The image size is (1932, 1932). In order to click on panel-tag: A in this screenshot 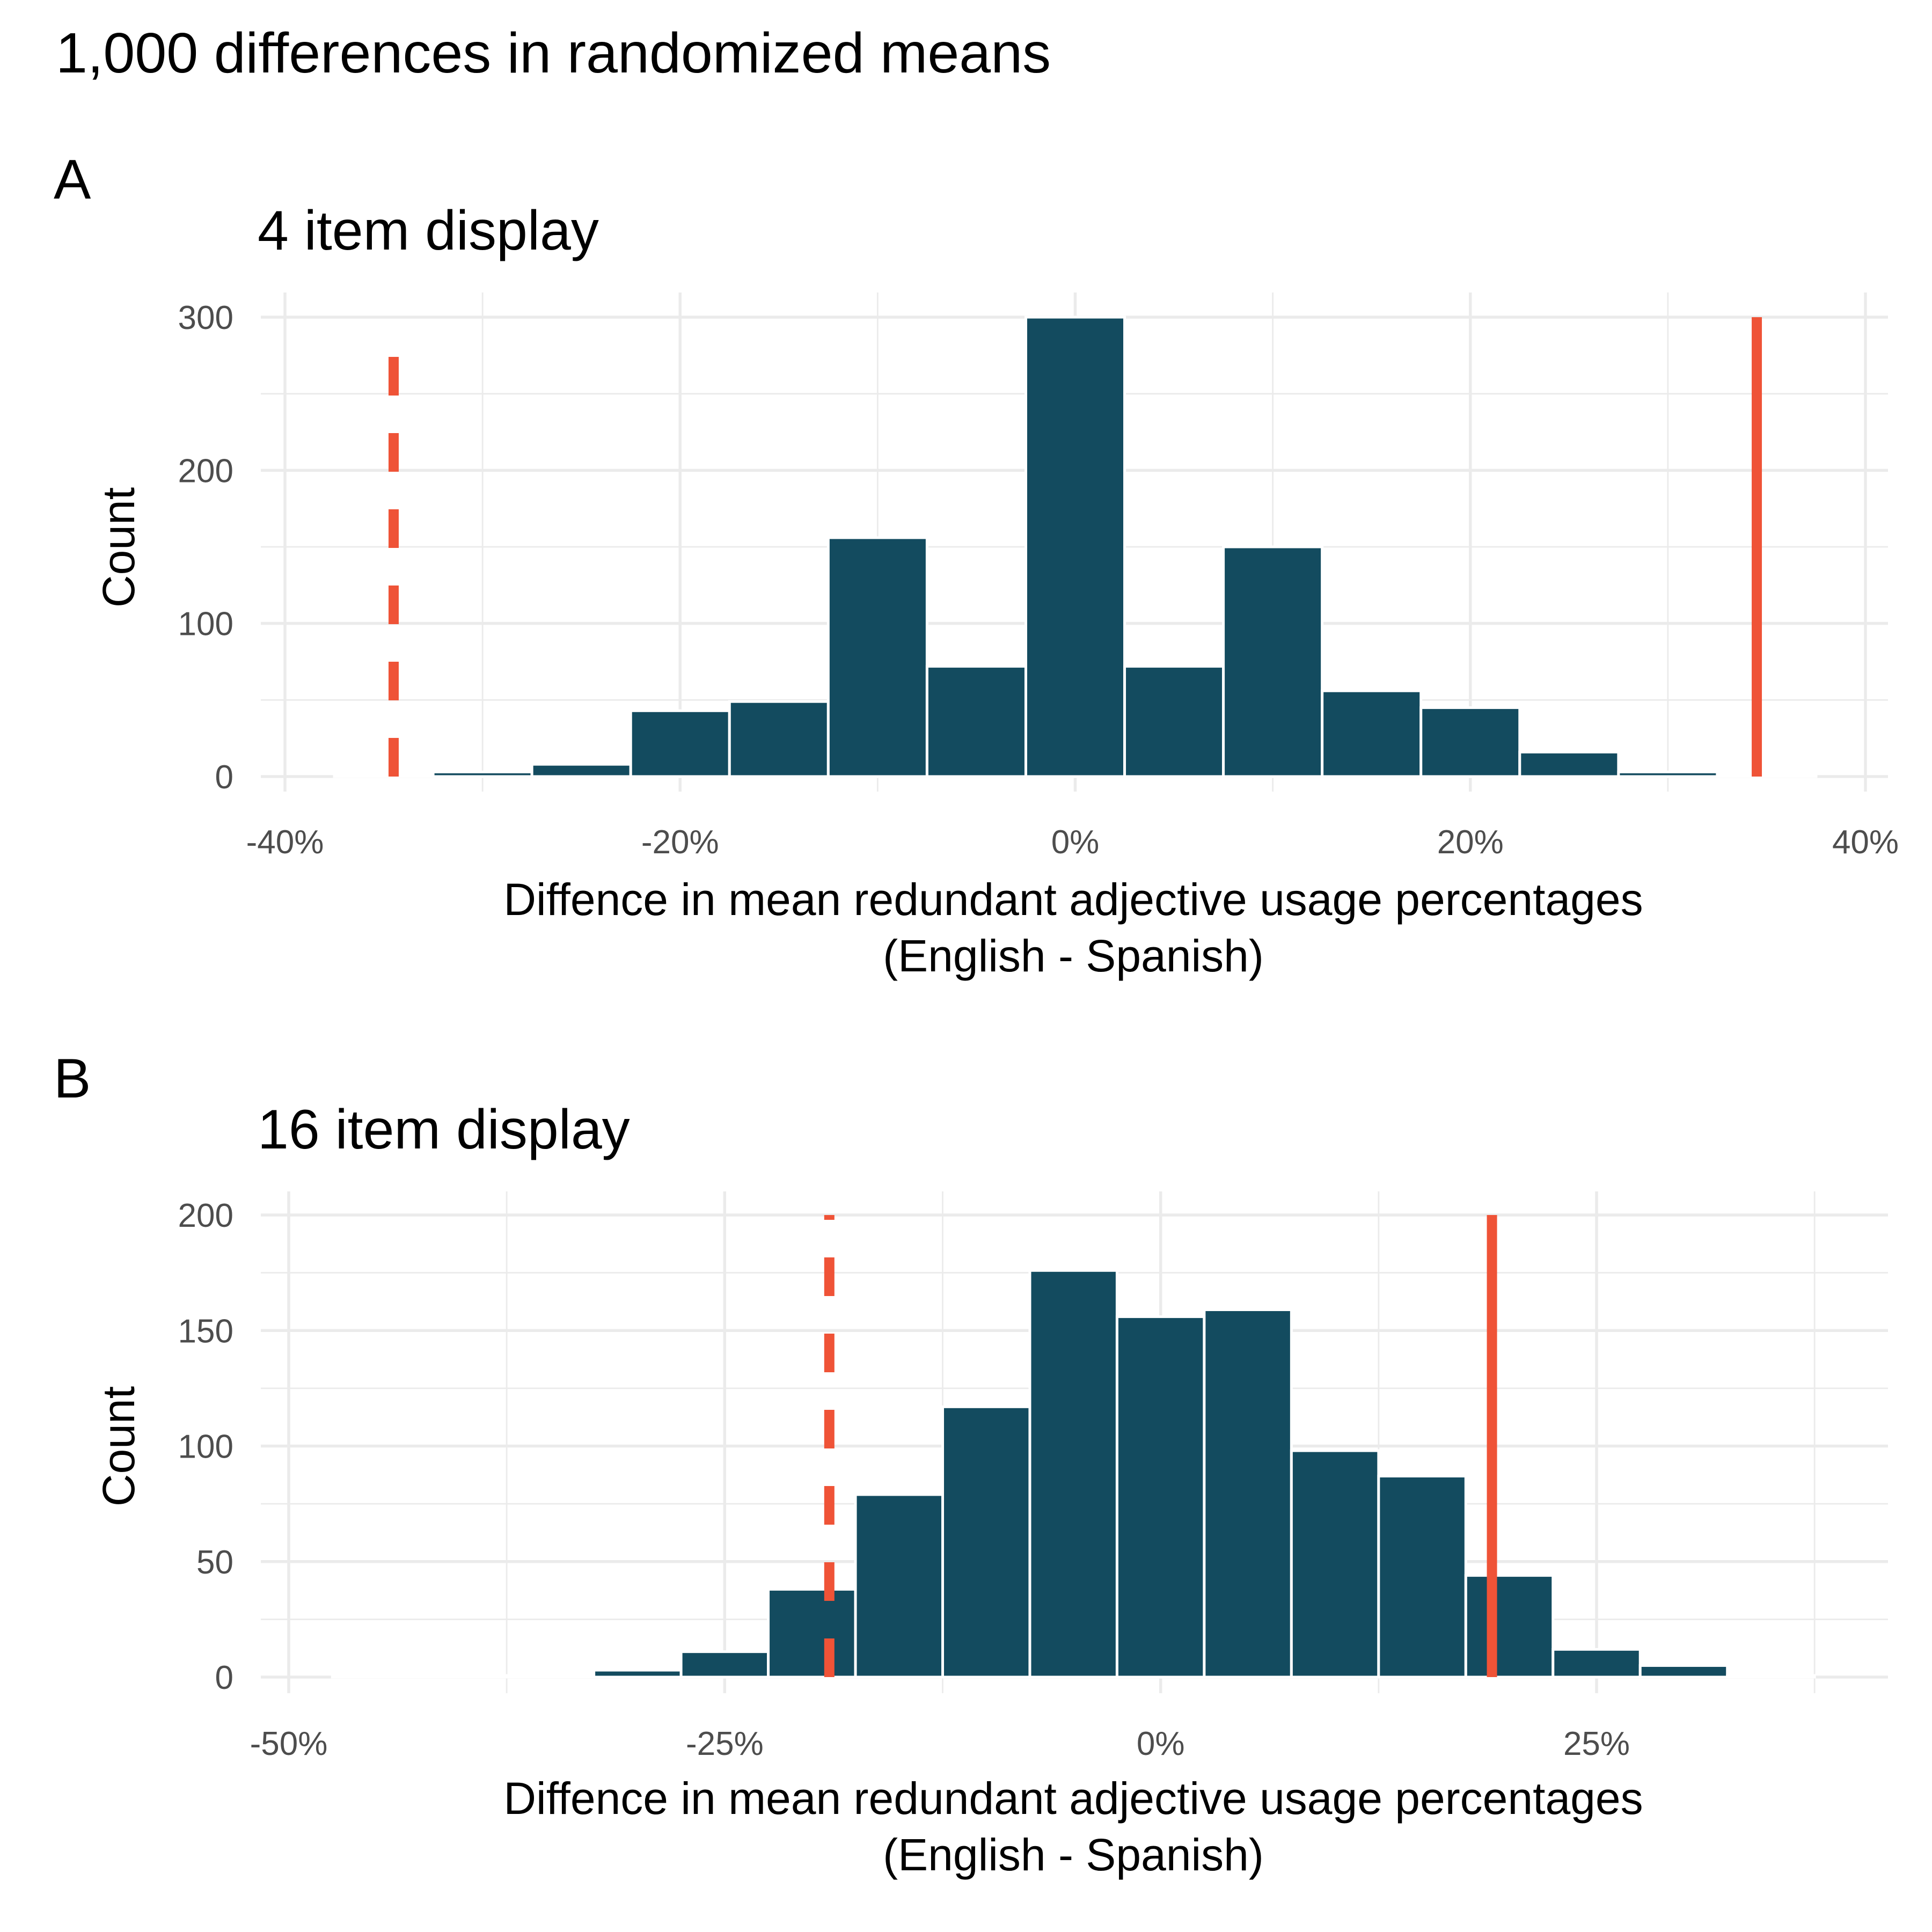, I will do `click(72, 180)`.